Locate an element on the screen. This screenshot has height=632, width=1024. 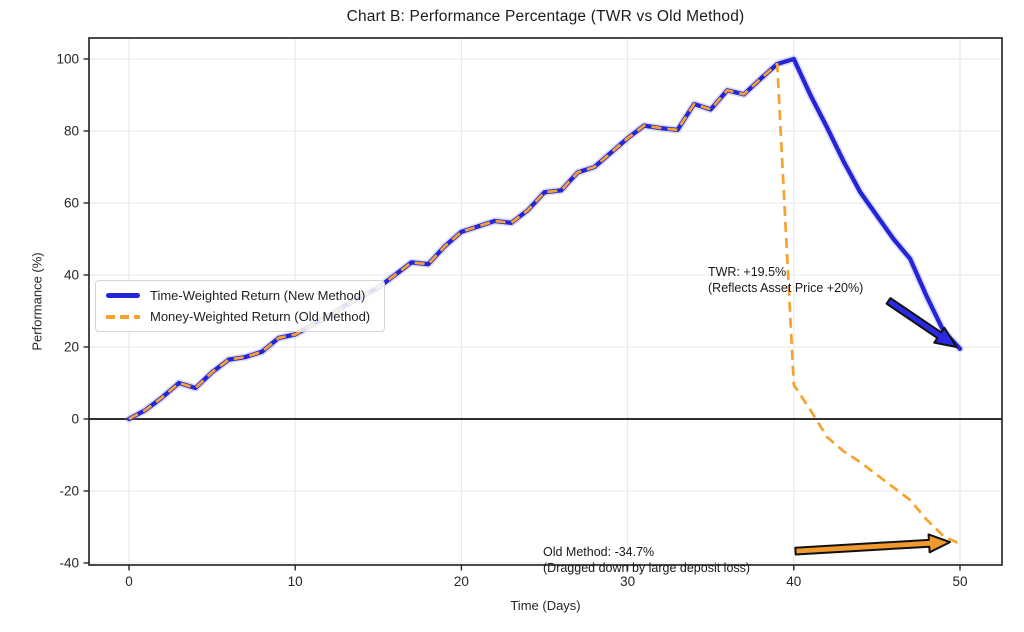
annotation-twr-line2: (Reflects Asset Price +20%) is located at coordinates (786, 288).